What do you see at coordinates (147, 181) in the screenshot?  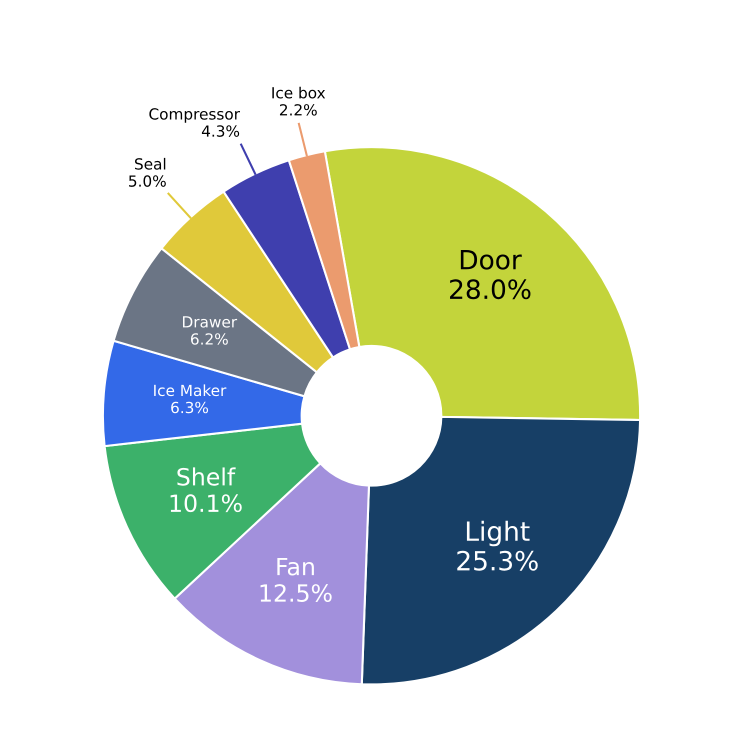 I see `data-label: 5.0%` at bounding box center [147, 181].